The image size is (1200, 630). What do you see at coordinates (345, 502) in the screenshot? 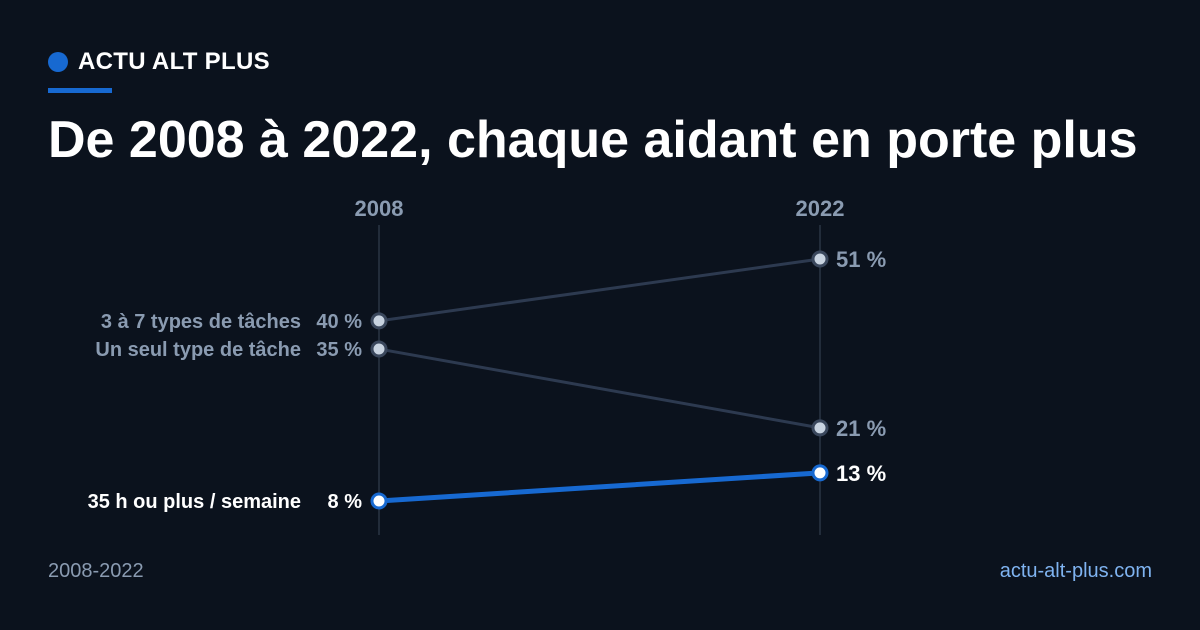
I see `data-label-start: 8 %` at bounding box center [345, 502].